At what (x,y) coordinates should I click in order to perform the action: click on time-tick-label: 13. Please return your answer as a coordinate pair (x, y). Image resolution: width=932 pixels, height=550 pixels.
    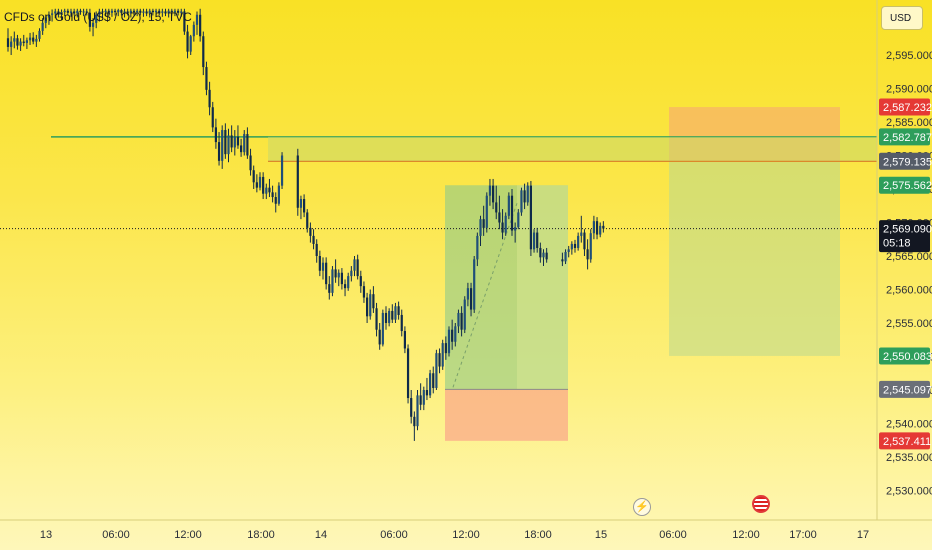
    Looking at the image, I should click on (46, 535).